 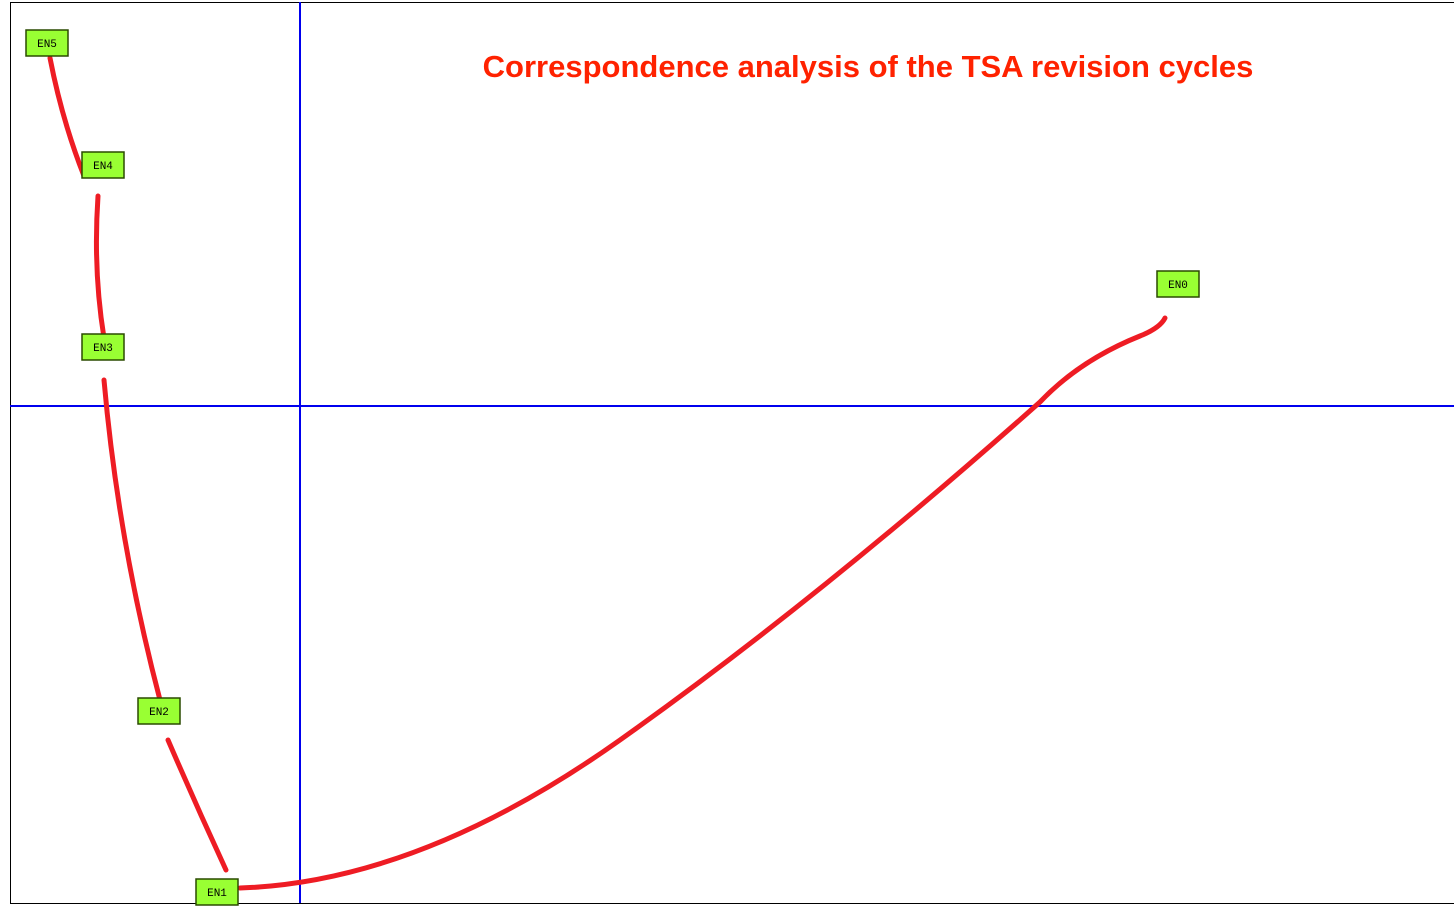 I want to click on node-label: EN5, so click(x=47, y=45).